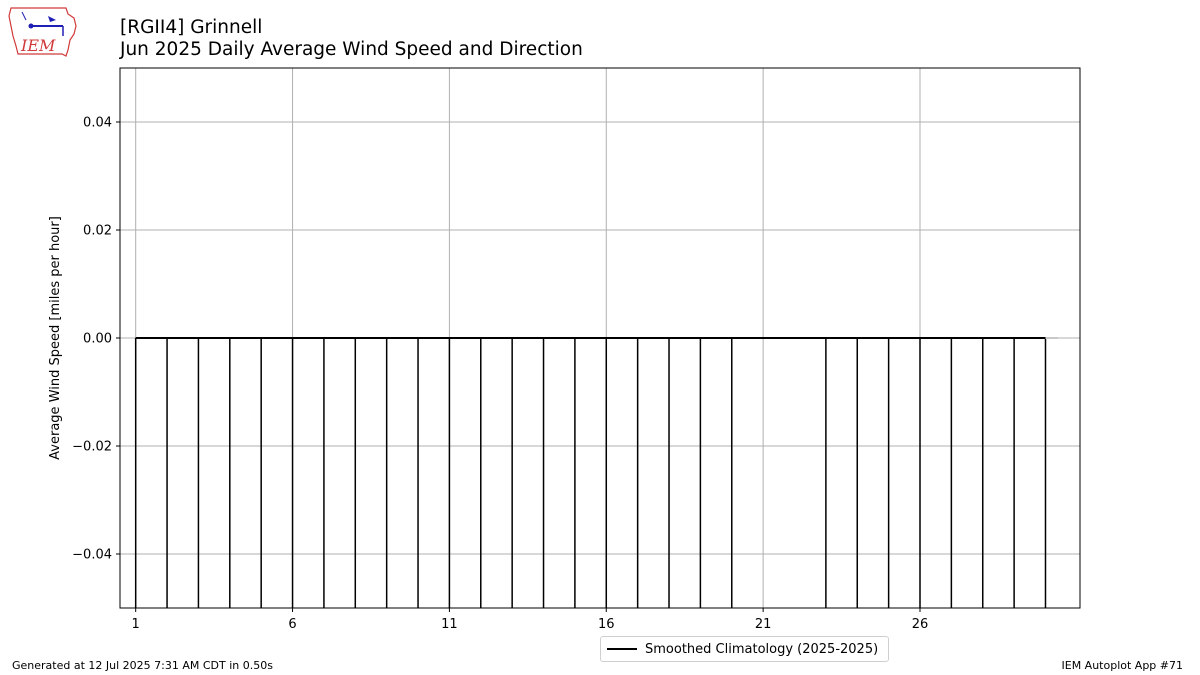 The height and width of the screenshot is (675, 1200). Describe the element at coordinates (292, 624) in the screenshot. I see `x-tick-label: 6` at that location.